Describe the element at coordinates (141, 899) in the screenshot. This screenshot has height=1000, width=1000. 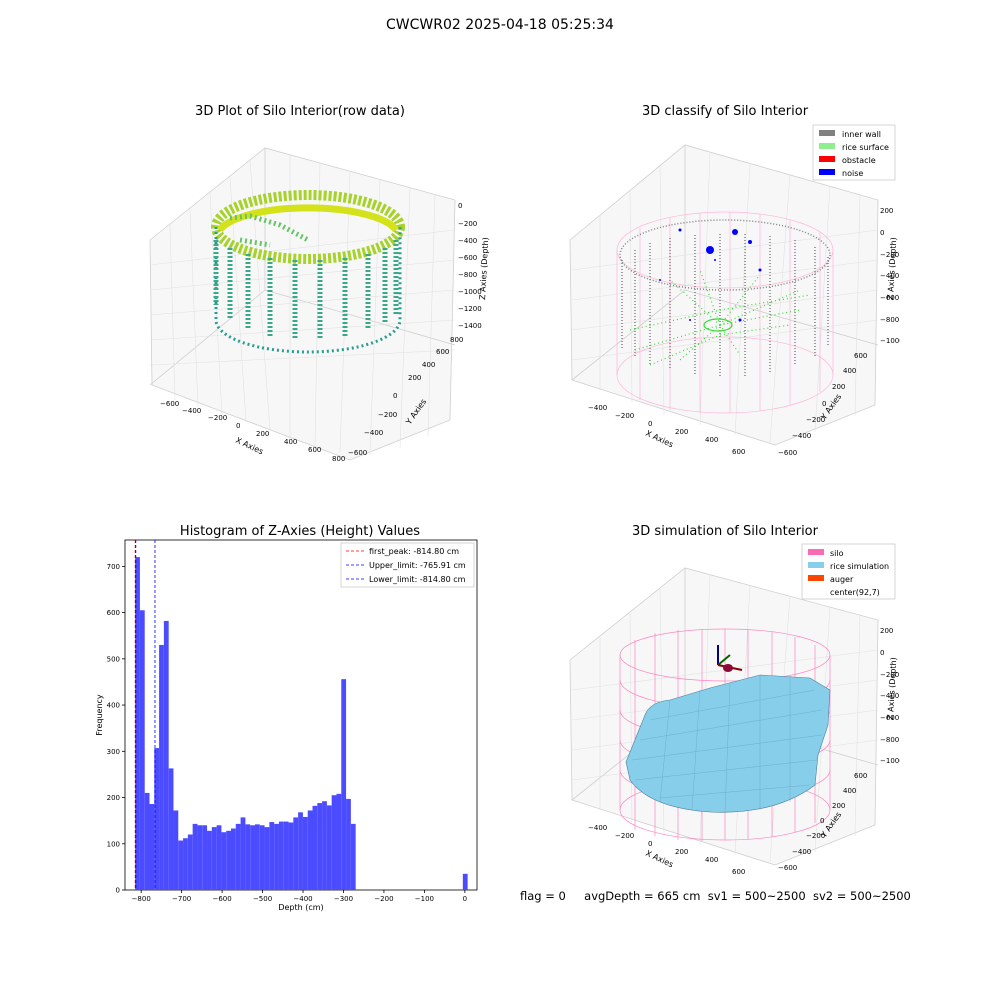
I see `x-tick-label: −800` at that location.